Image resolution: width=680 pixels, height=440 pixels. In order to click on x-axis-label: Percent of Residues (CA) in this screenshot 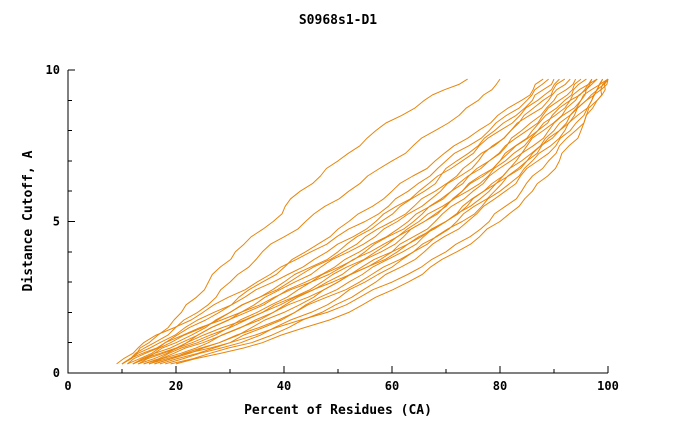, I will do `click(338, 410)`.